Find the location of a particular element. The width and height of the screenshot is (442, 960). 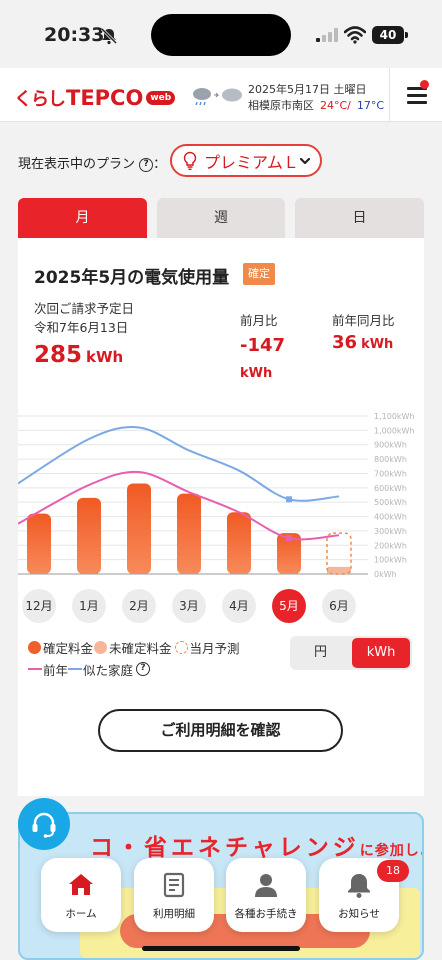

chart-y-tick-label: 0kWh is located at coordinates (385, 574).